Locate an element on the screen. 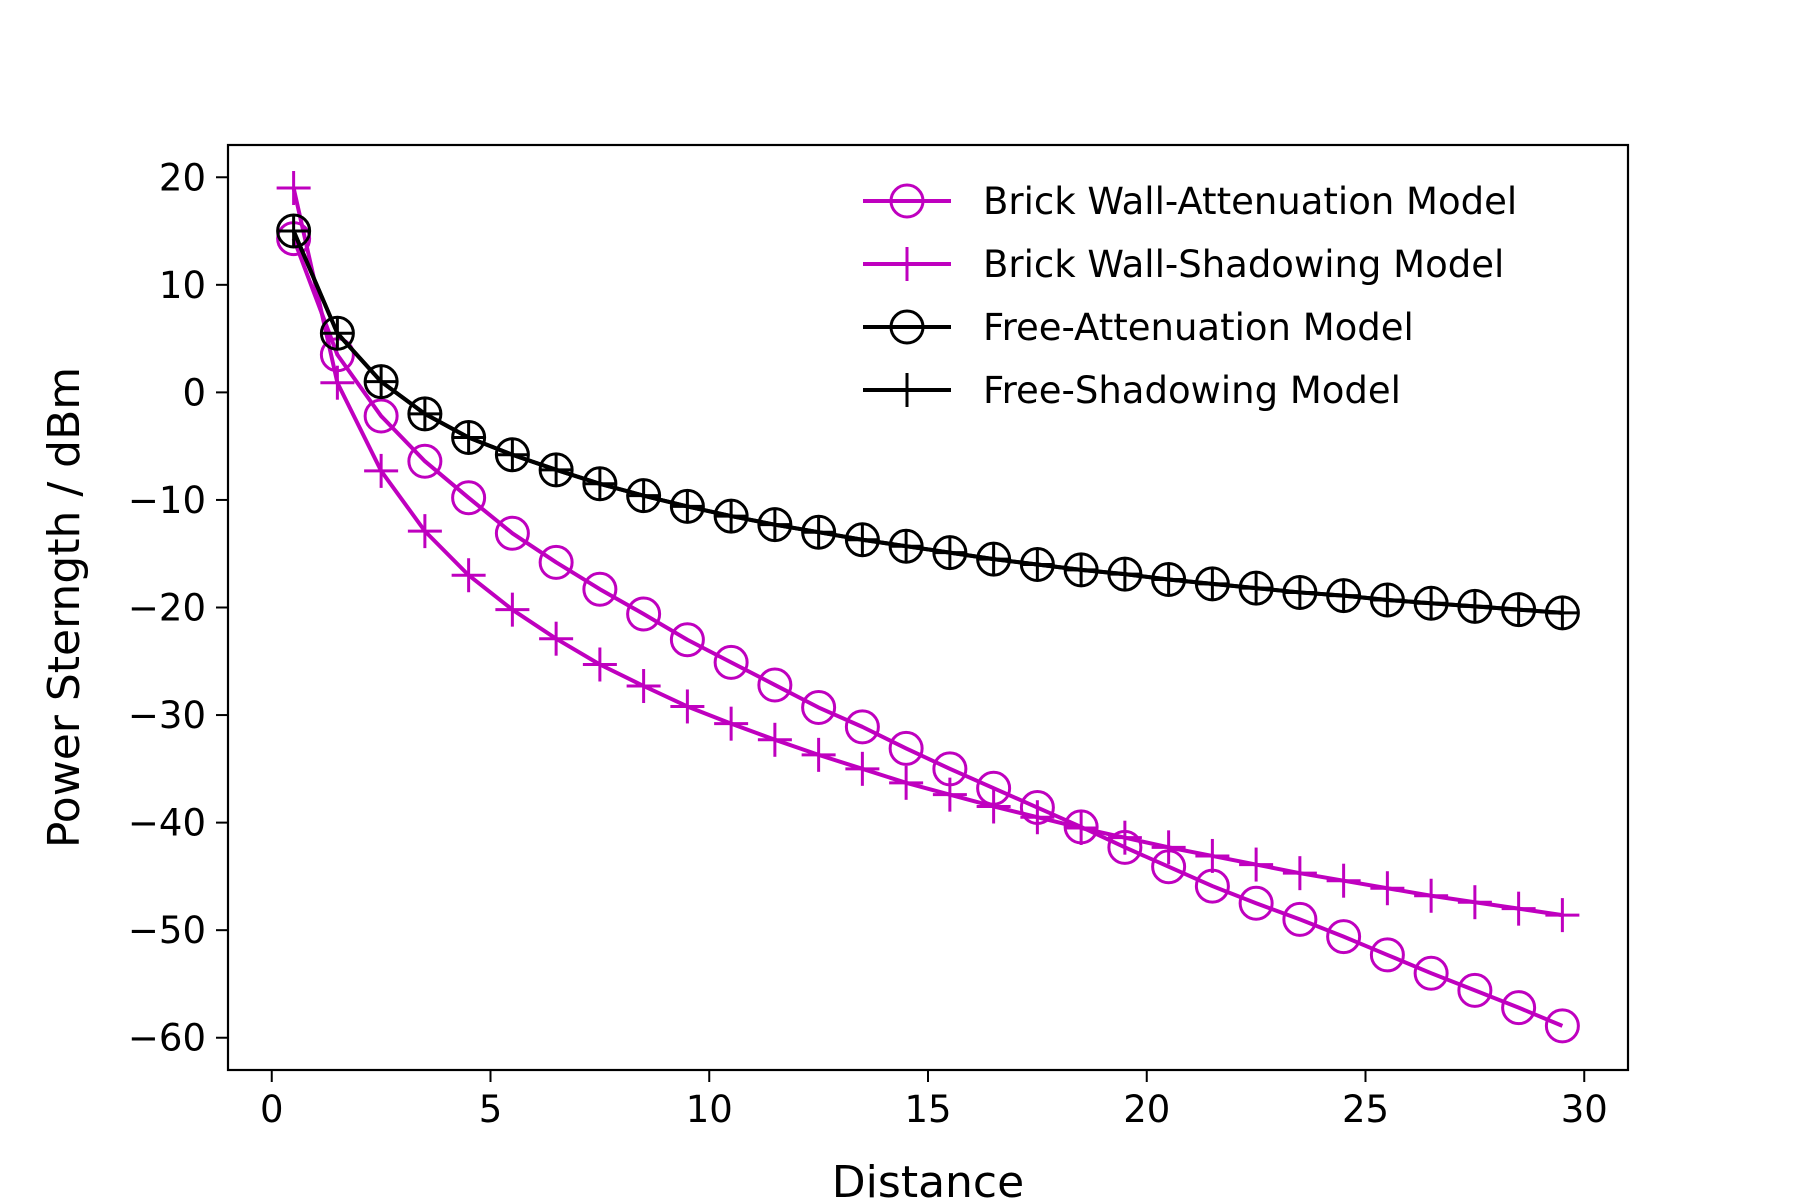  legend-label: Free-Attenuation Model is located at coordinates (1198, 327).